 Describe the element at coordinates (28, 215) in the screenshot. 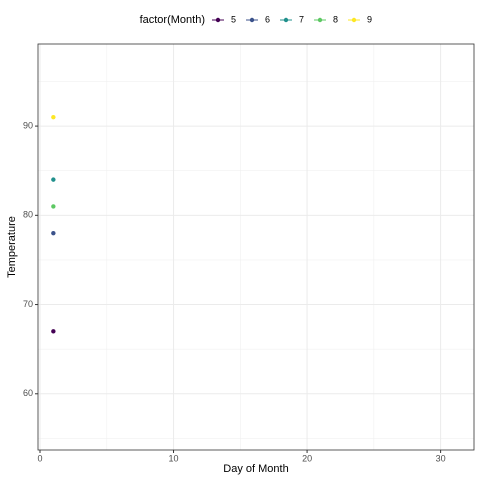

I see `y-tick-label: 80` at that location.